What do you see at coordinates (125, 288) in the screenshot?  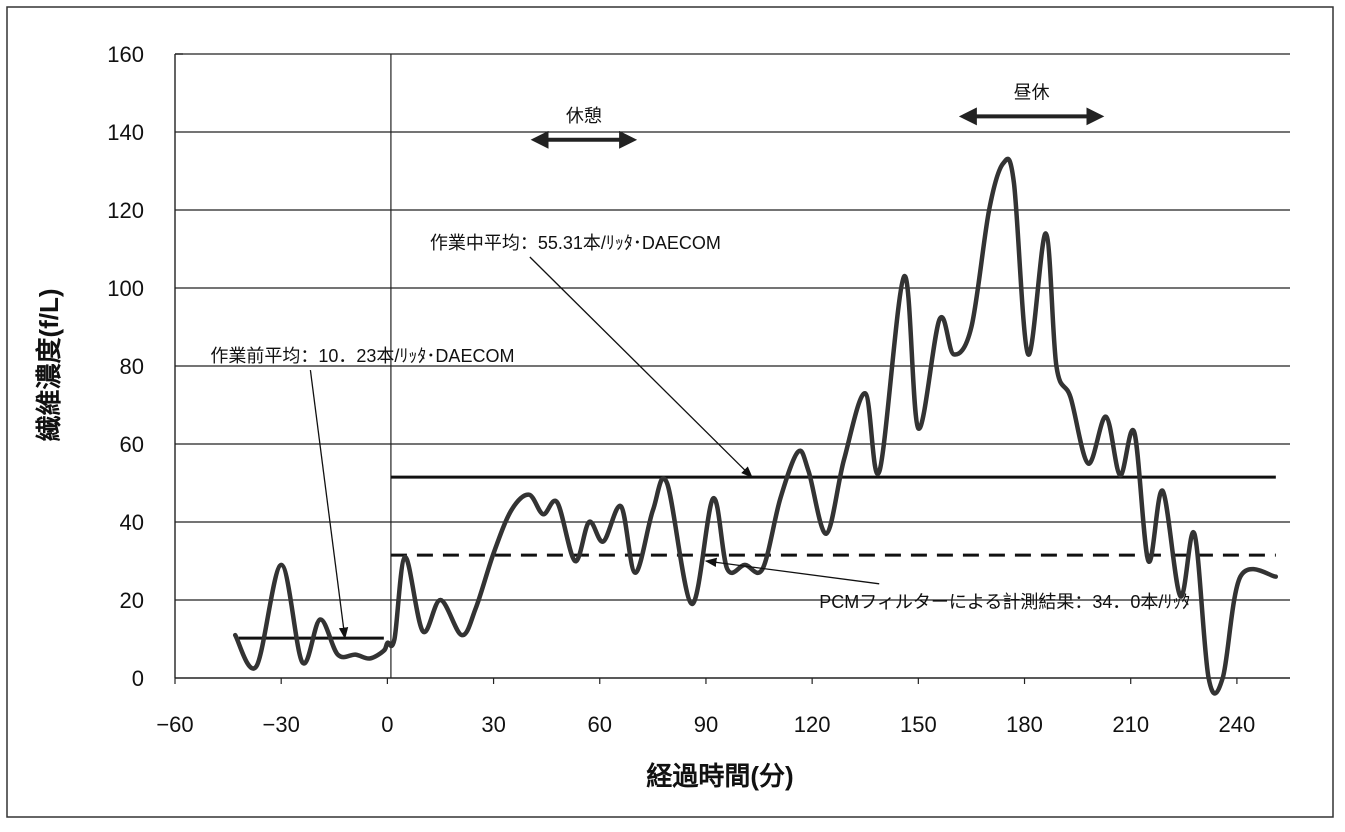 I see `y-tick-label-100: 100` at bounding box center [125, 288].